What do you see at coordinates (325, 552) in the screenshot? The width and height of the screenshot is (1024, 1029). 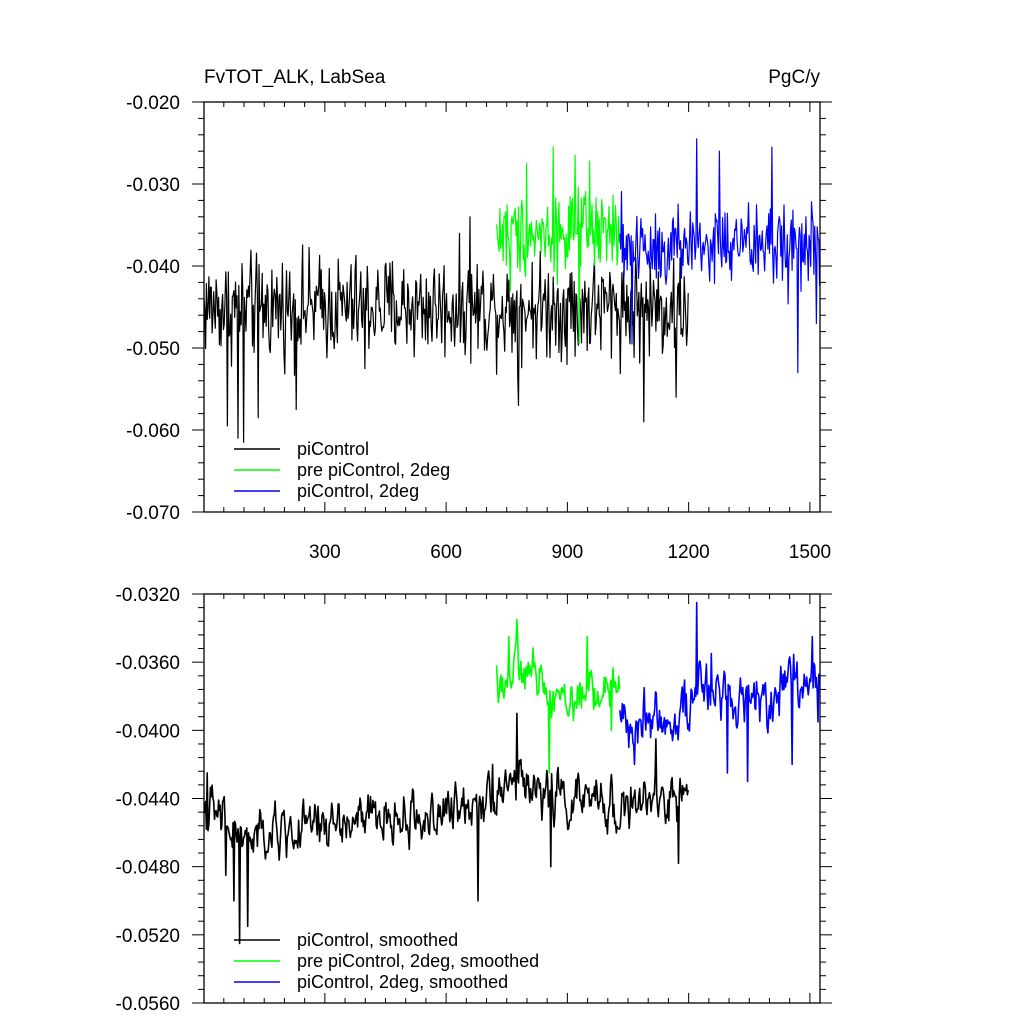 I see `x-tick-label: 300` at bounding box center [325, 552].